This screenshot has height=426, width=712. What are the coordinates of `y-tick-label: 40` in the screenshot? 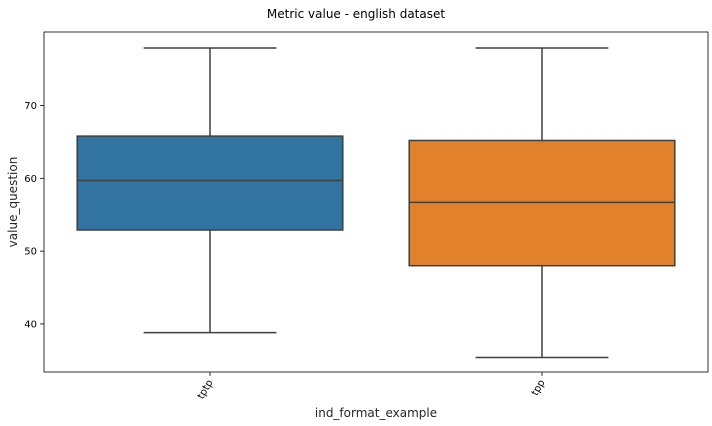 It's located at (30, 324).